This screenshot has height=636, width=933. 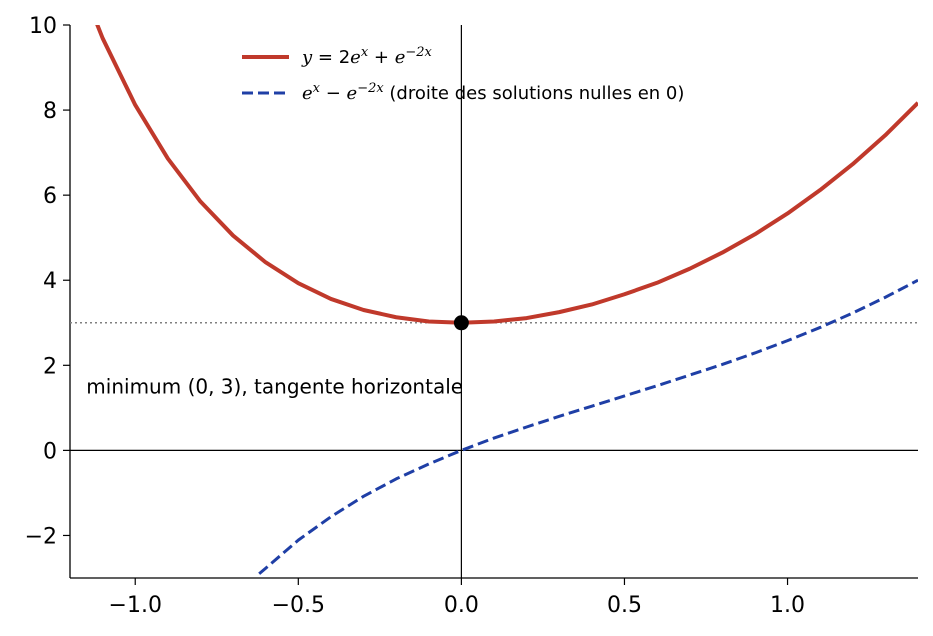 I want to click on x-tick-label: 0.0, so click(x=461, y=605).